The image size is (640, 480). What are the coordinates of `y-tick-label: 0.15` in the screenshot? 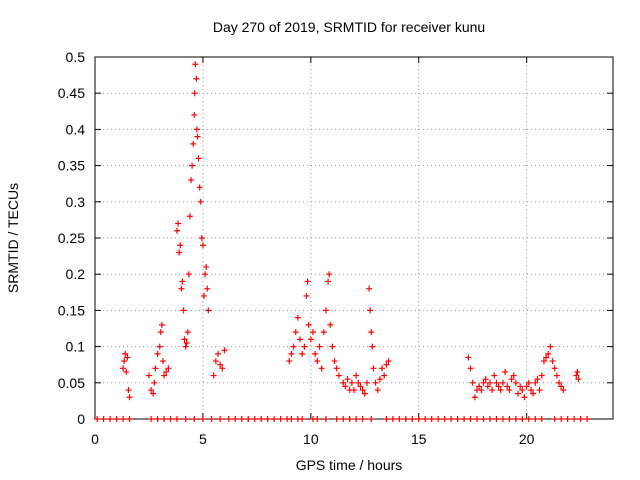 It's located at (71, 310).